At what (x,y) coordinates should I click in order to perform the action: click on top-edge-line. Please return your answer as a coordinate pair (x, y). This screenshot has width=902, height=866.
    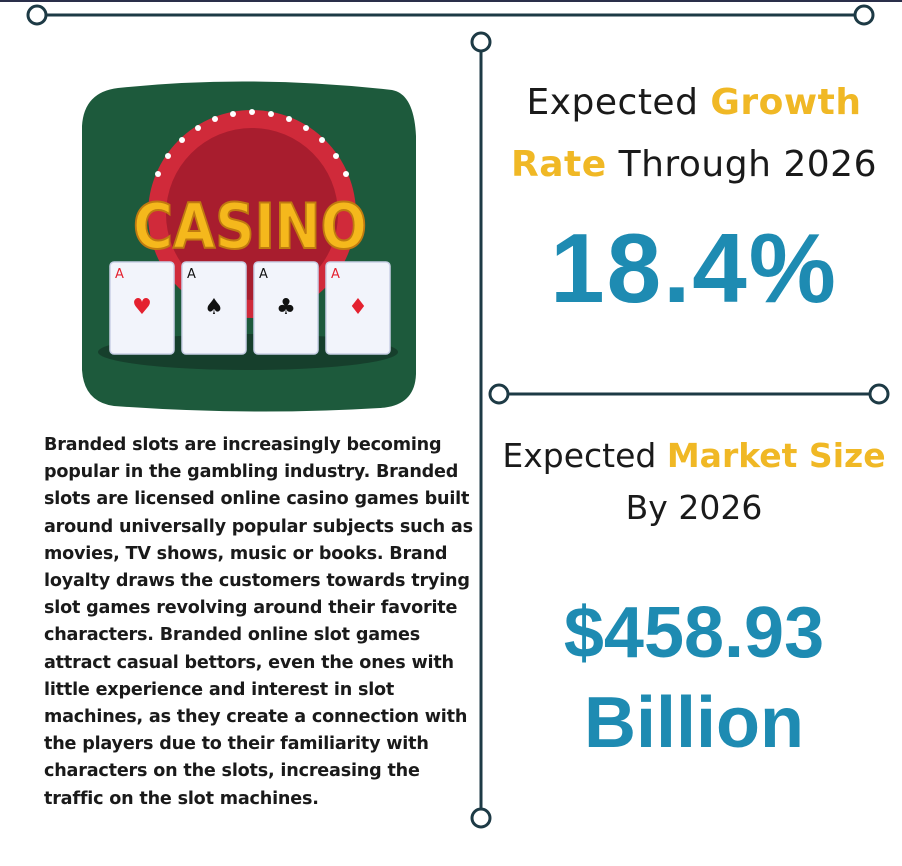
    Looking at the image, I should click on (451, 1).